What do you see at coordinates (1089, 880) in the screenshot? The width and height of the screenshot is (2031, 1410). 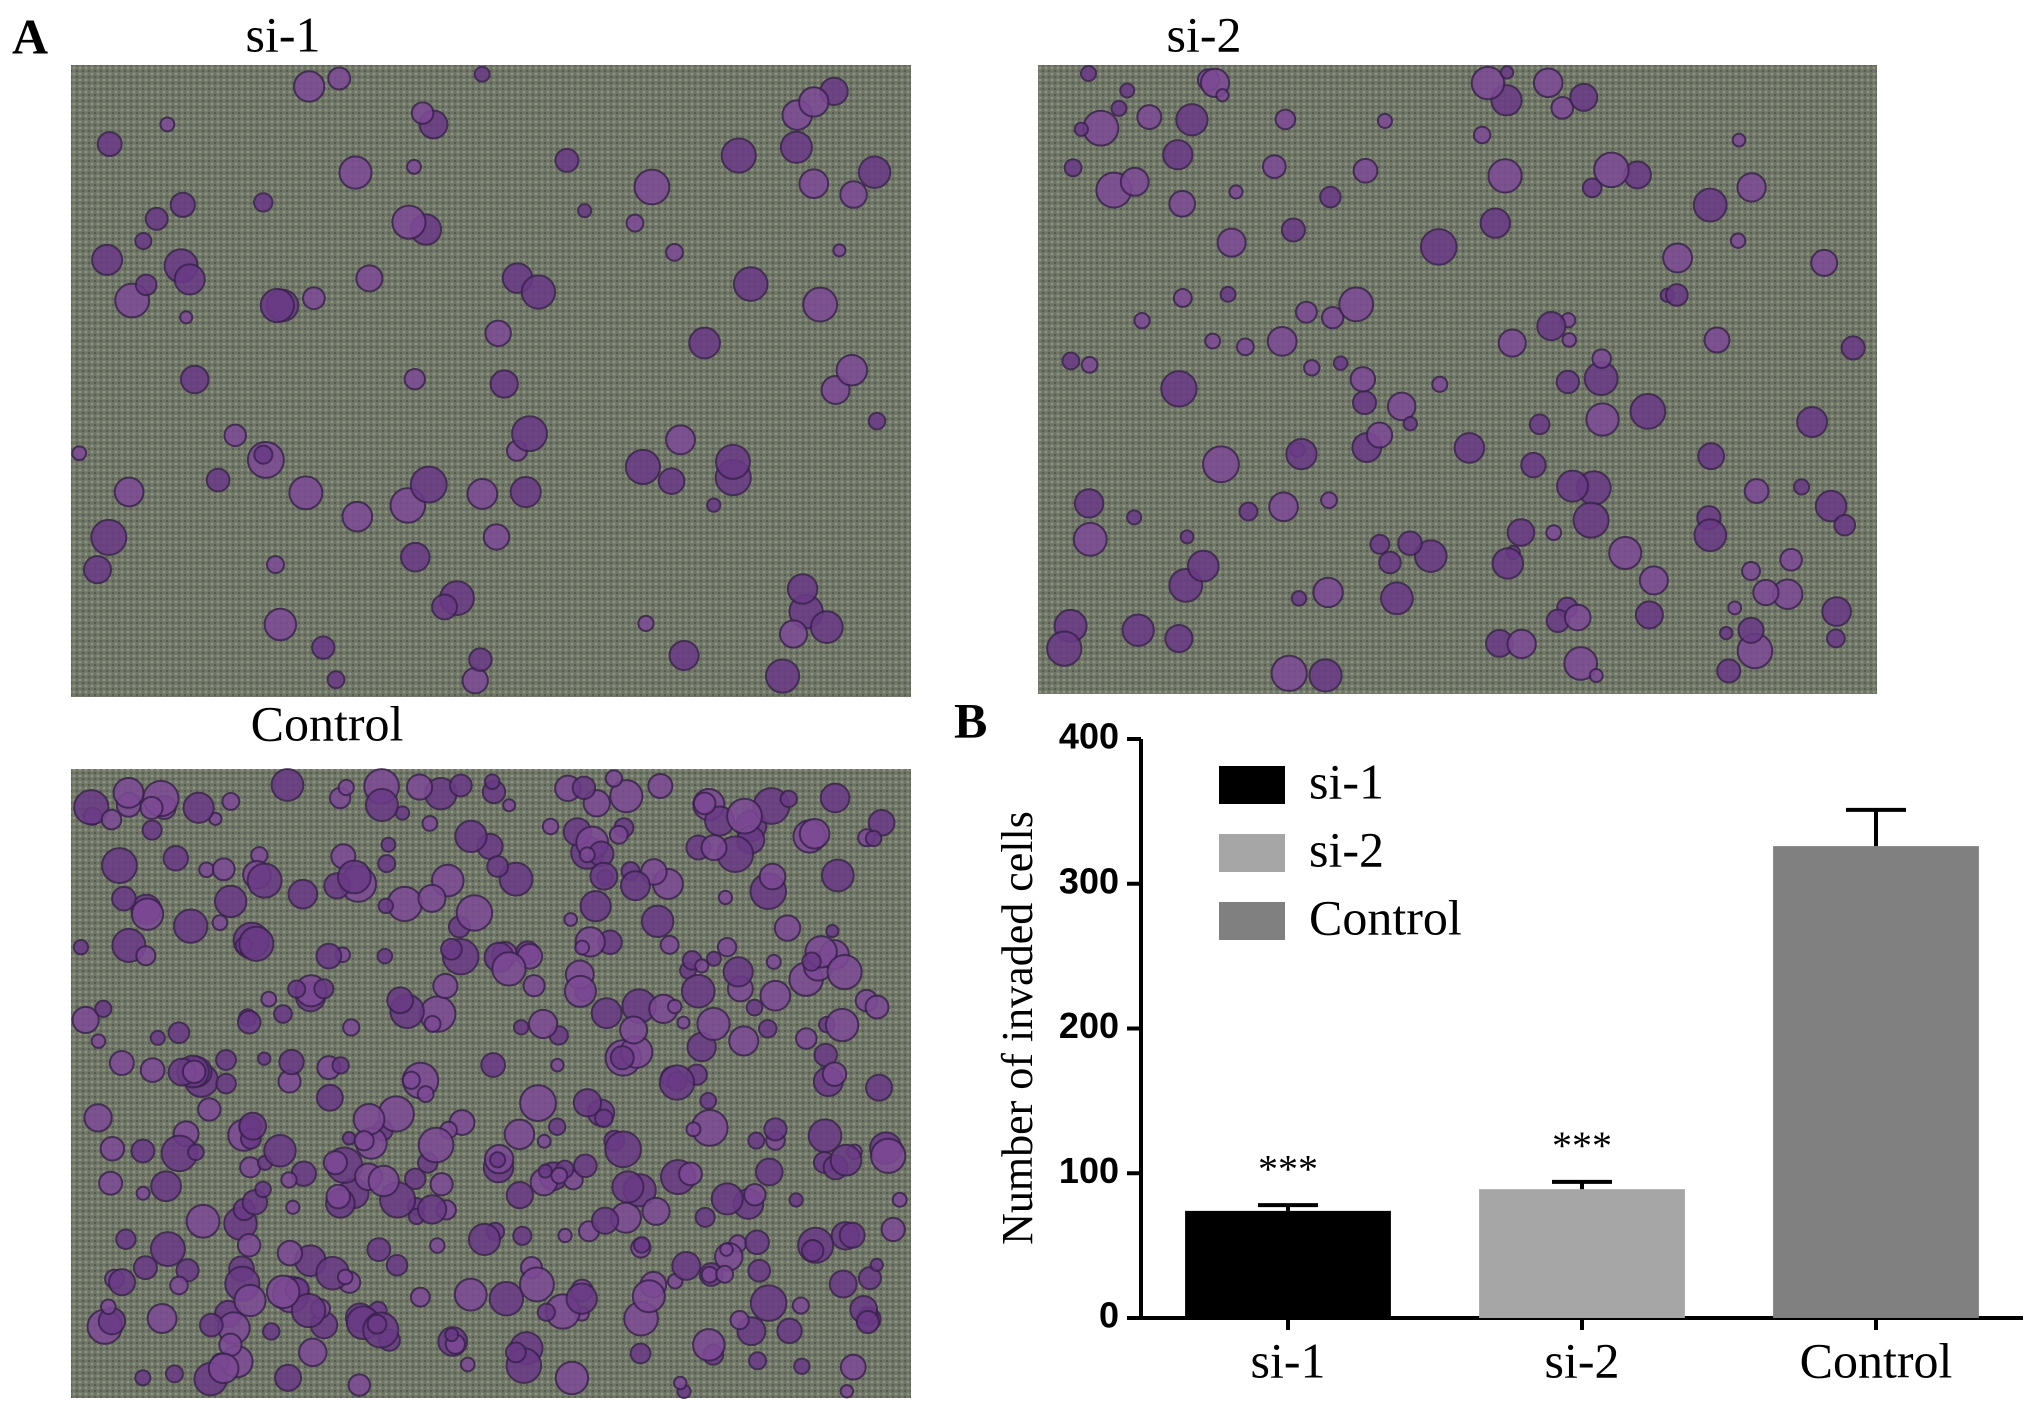 I see `y-tick-label: 300` at bounding box center [1089, 880].